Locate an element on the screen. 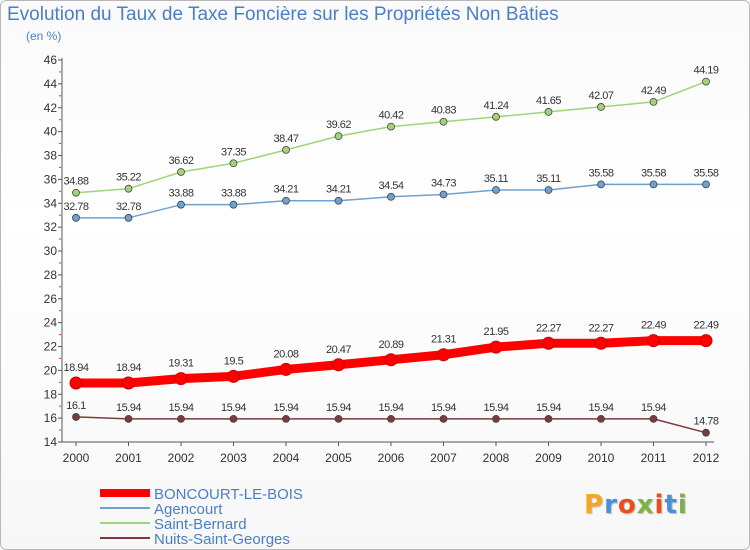 Image resolution: width=750 pixels, height=550 pixels. data-label: 18.94 is located at coordinates (75, 368).